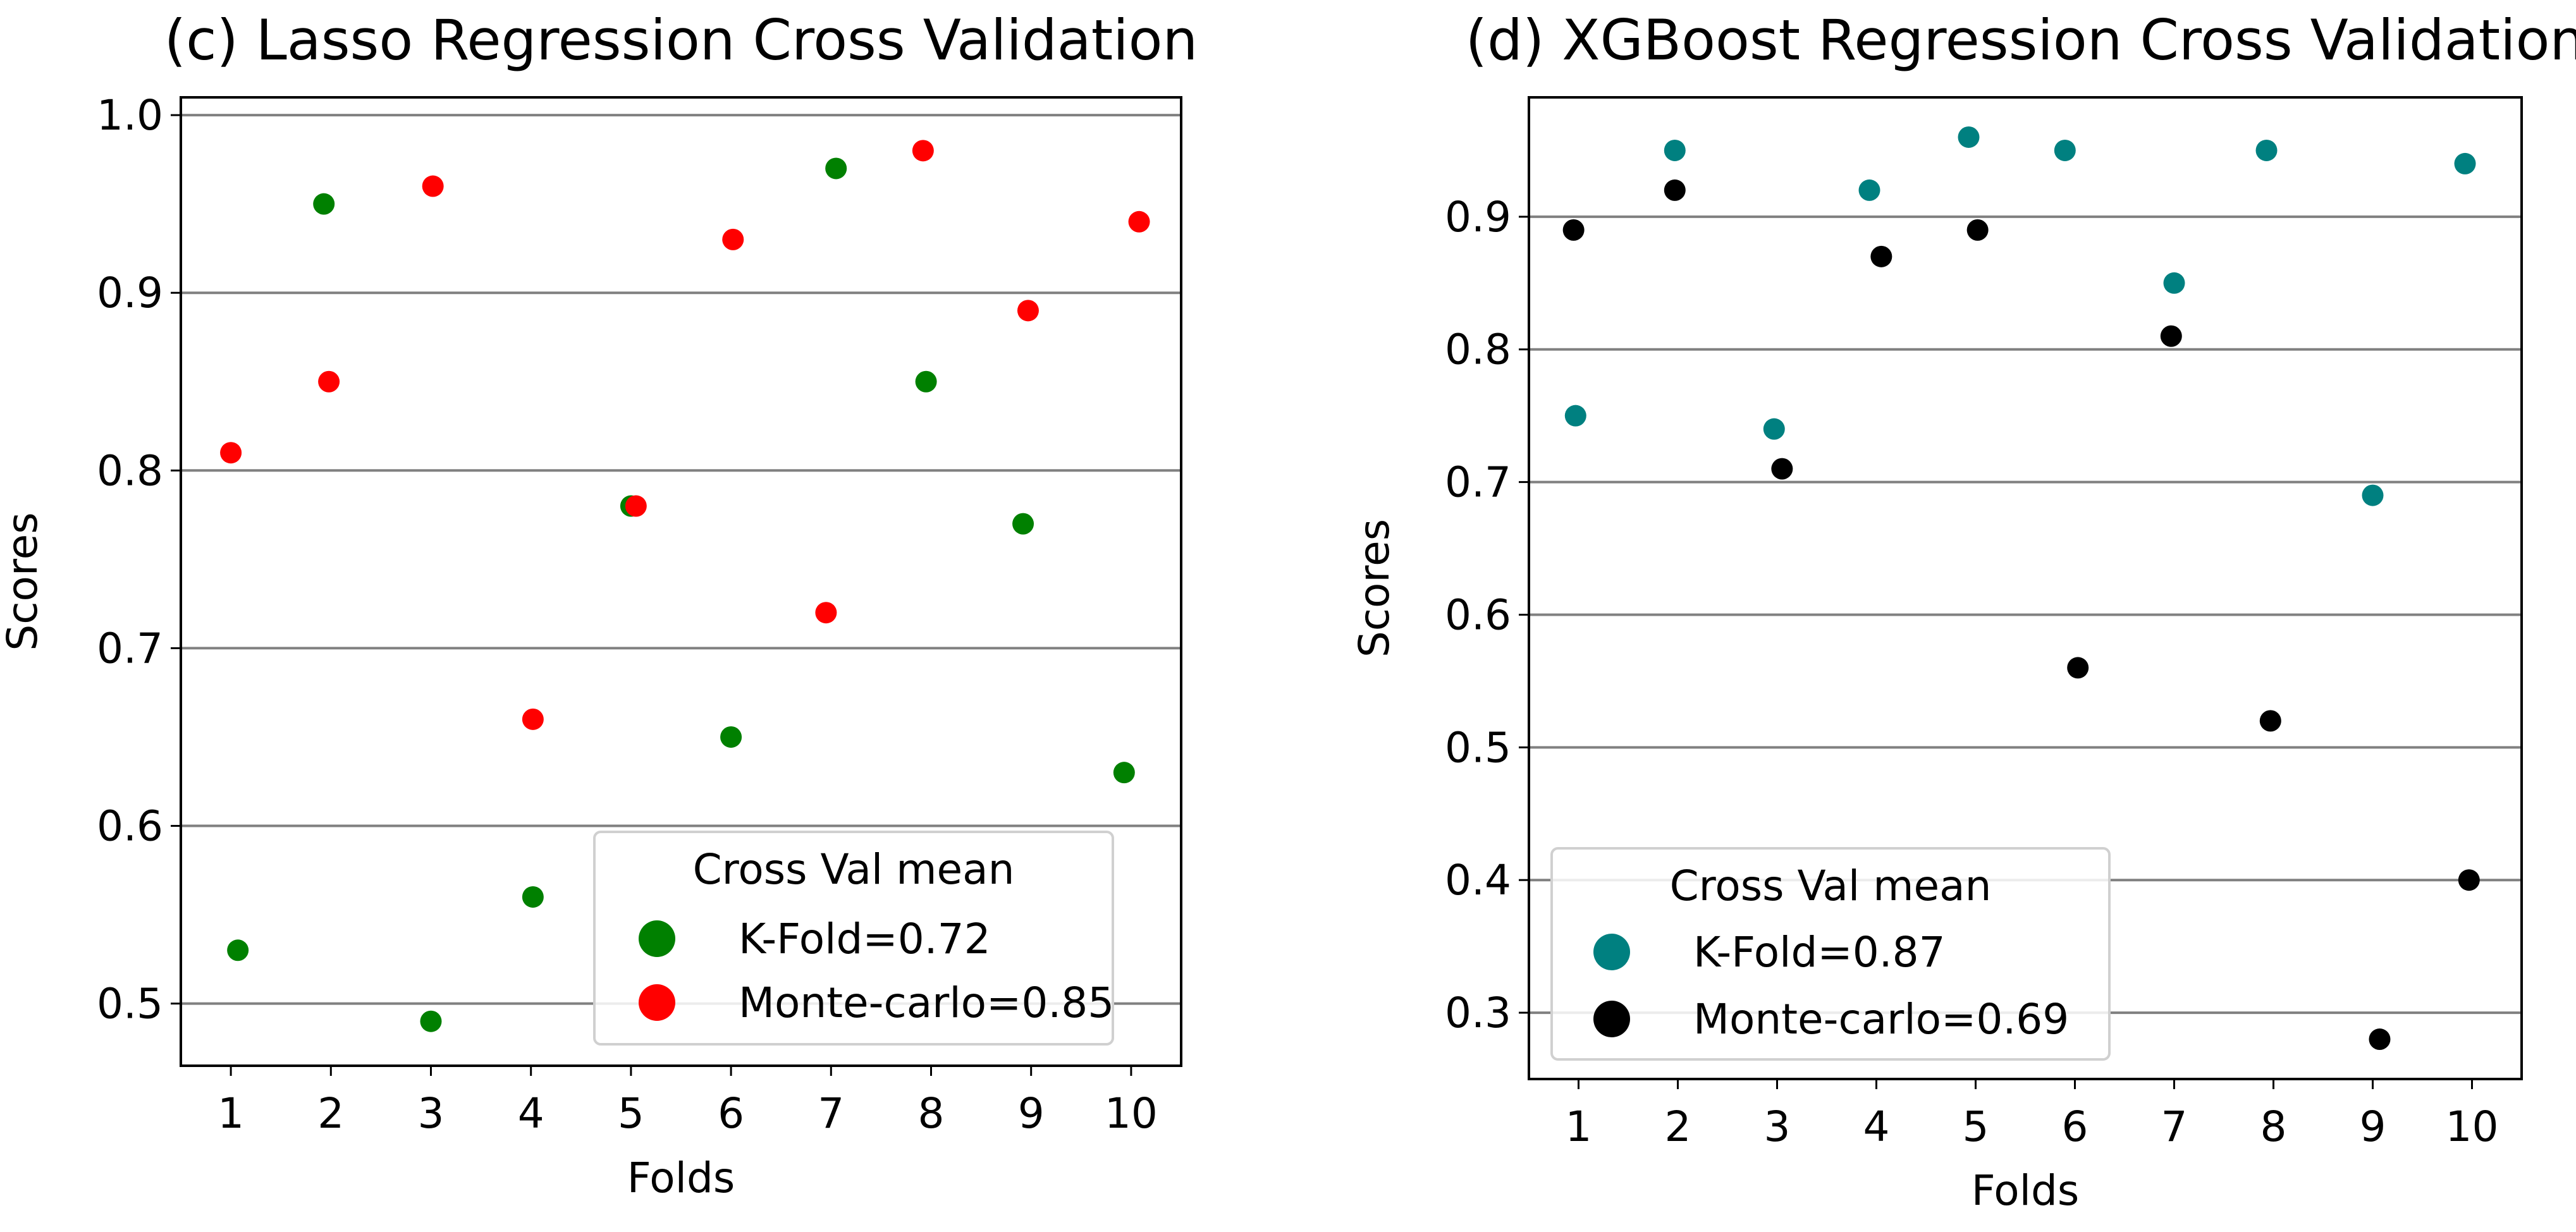  Describe the element at coordinates (1881, 1020) in the screenshot. I see `legend-entry: Monte-carlo=0.69` at that location.